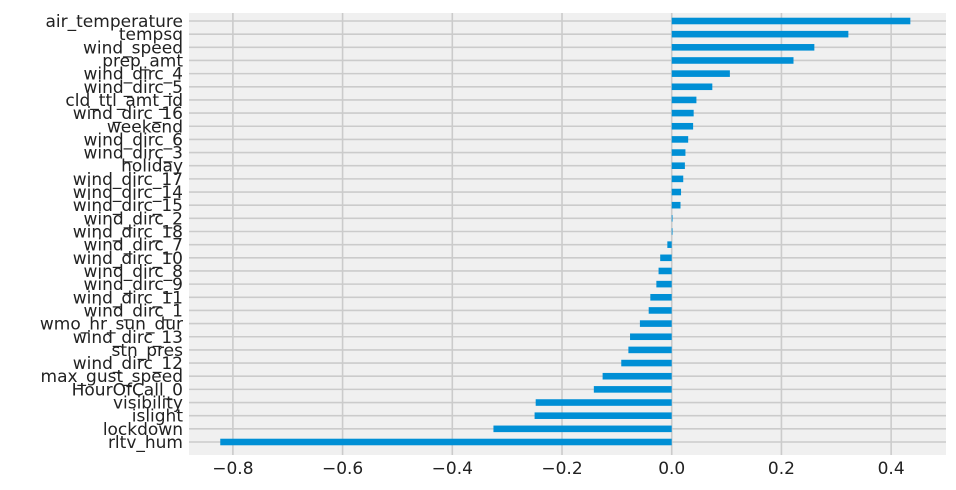 The height and width of the screenshot is (490, 956). Describe the element at coordinates (637, 376) in the screenshot. I see `bar-max_gust_speed` at that location.